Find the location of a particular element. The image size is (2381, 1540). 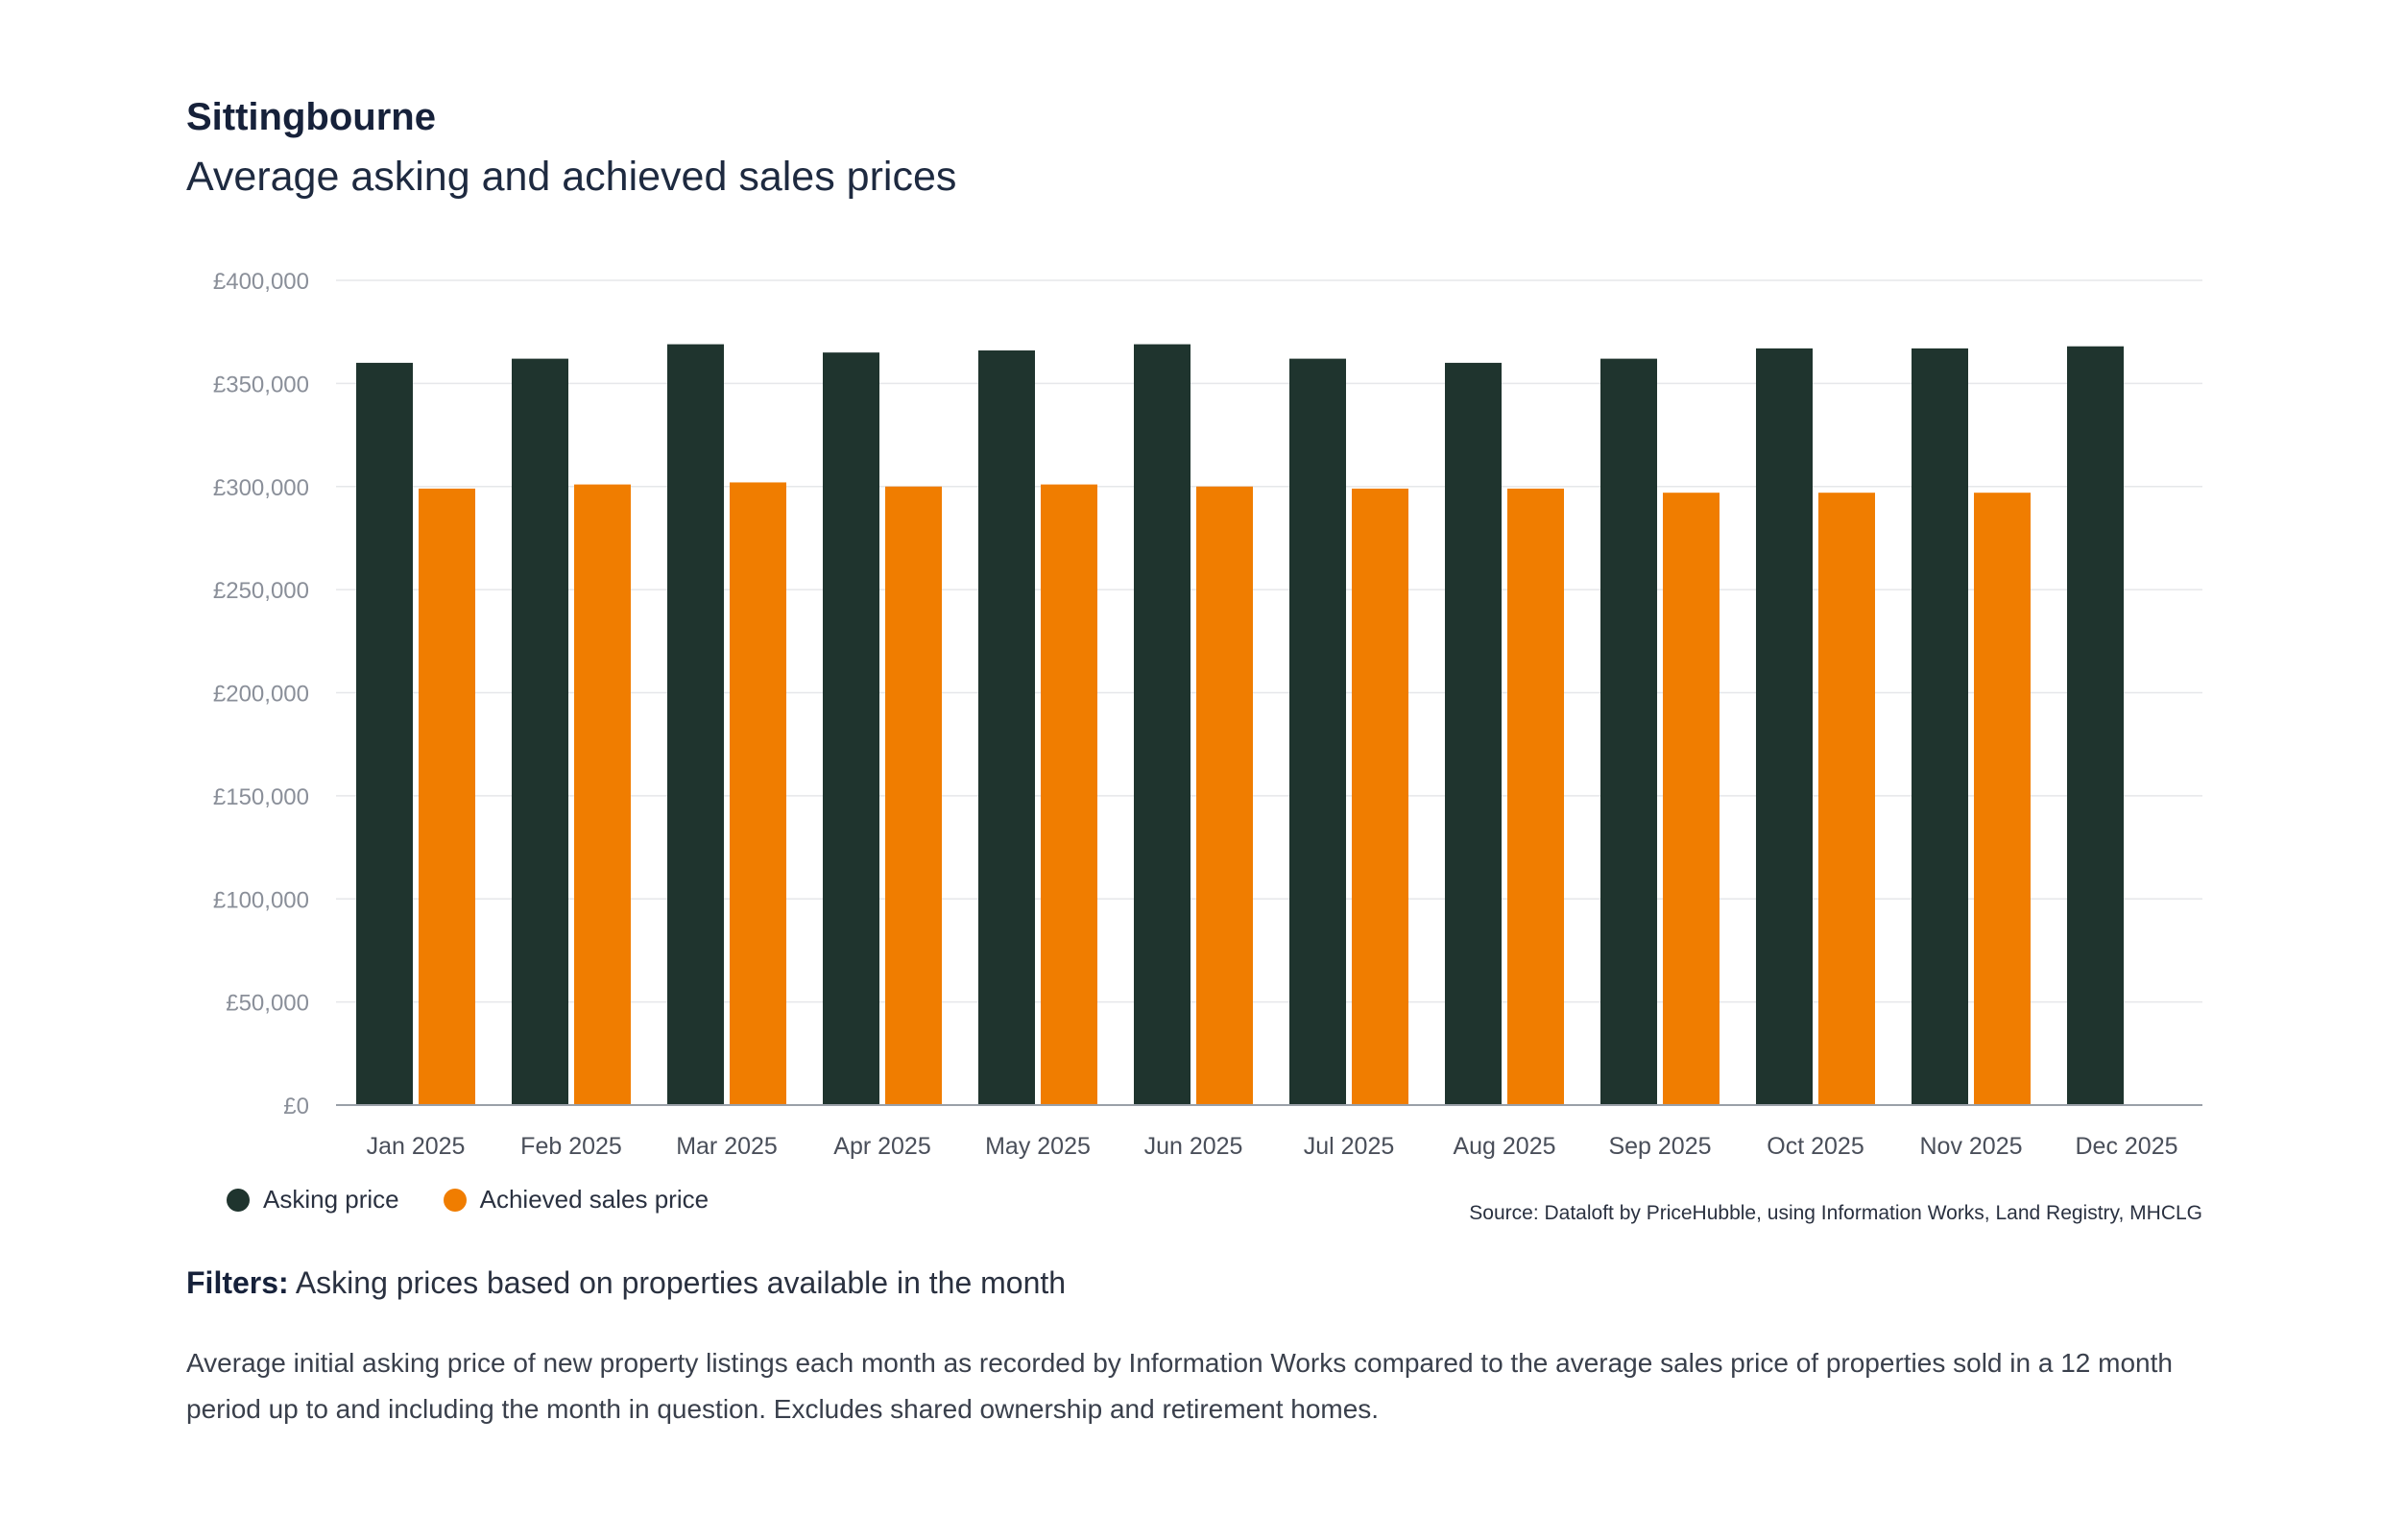

y-tick-label: £100,000 is located at coordinates (261, 900).